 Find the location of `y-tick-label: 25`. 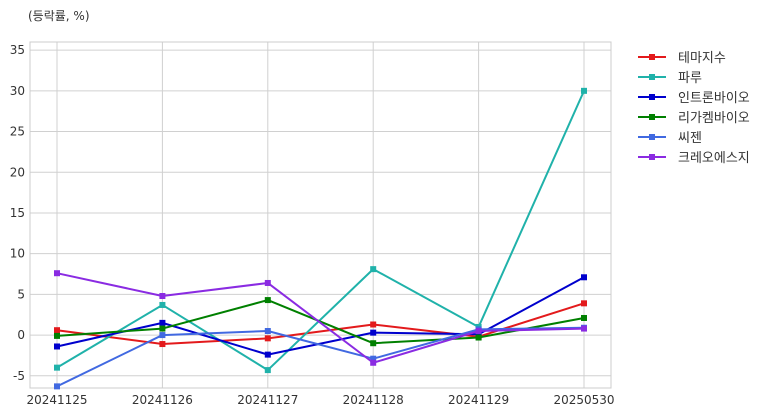

y-tick-label: 25 is located at coordinates (17, 132).